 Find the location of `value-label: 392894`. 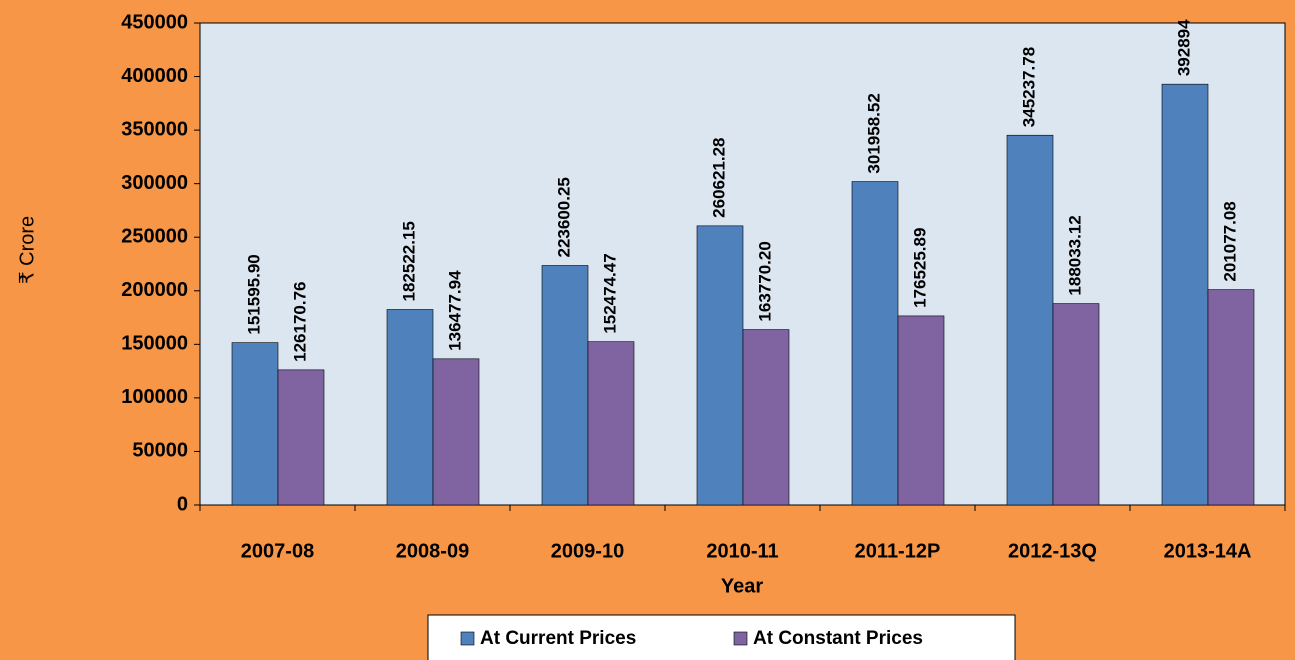

value-label: 392894 is located at coordinates (1183, 47).